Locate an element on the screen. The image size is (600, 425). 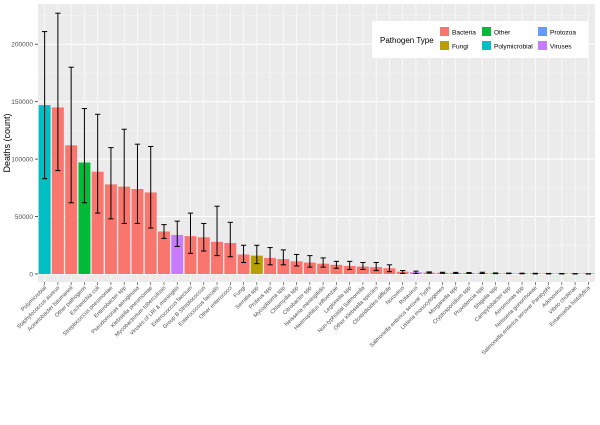
y-tick-label: 0 is located at coordinates (31, 275).